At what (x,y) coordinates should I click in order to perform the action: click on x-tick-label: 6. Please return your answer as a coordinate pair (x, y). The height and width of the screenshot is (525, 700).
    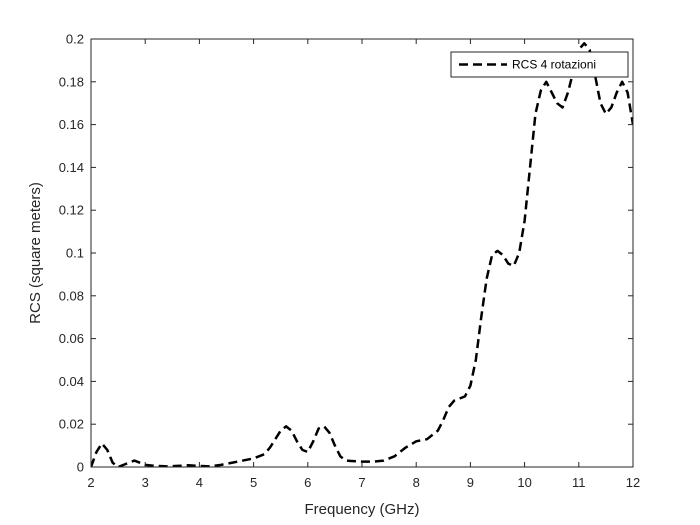
    Looking at the image, I should click on (307, 482).